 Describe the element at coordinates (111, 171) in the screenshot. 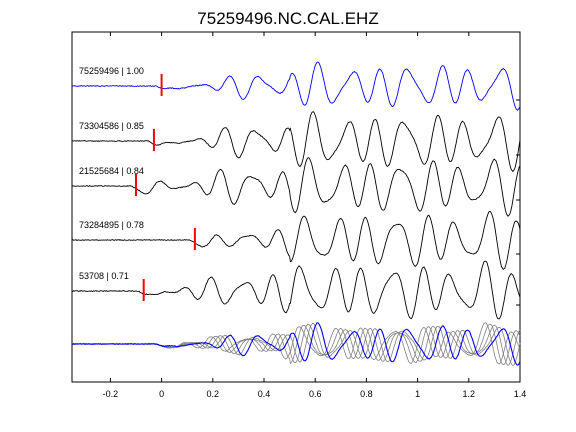

I see `trace-label: 21525684 | 0.84` at that location.